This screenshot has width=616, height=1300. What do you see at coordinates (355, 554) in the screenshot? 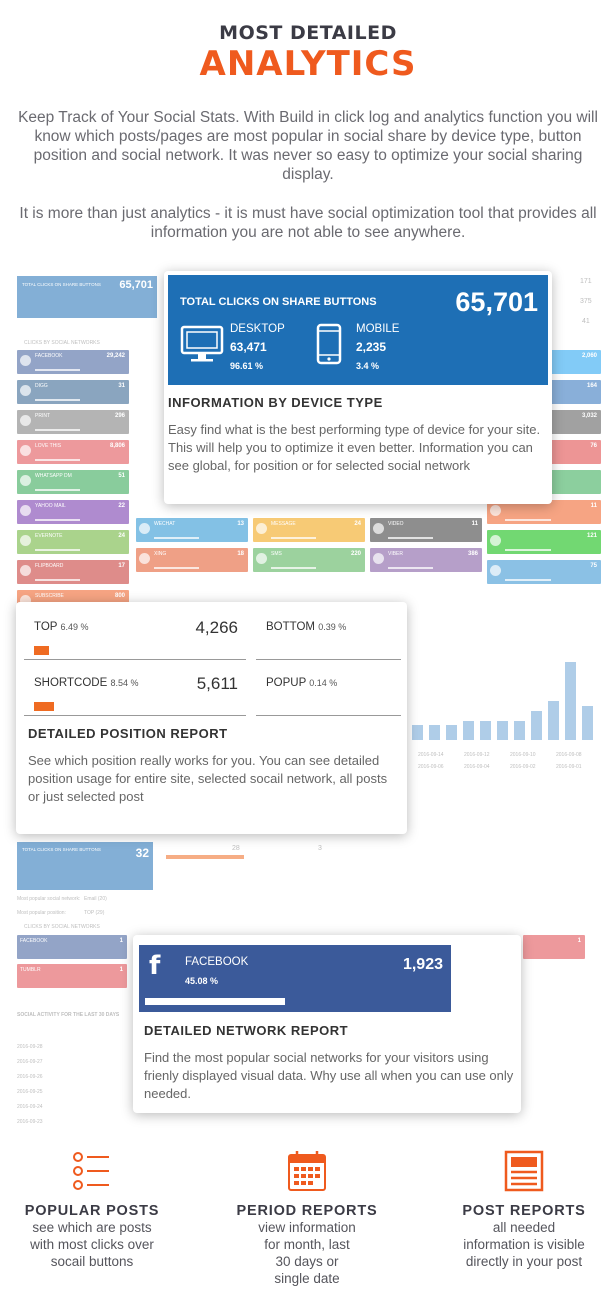
I see `bg-tile-value: 220` at bounding box center [355, 554].